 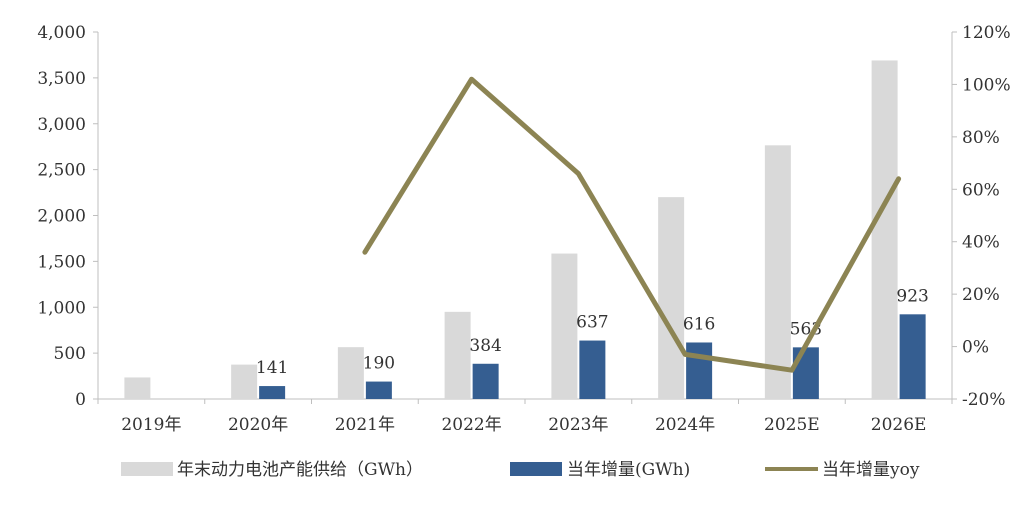 I want to click on x-axis-tick-label: 2023年, so click(x=578, y=425).